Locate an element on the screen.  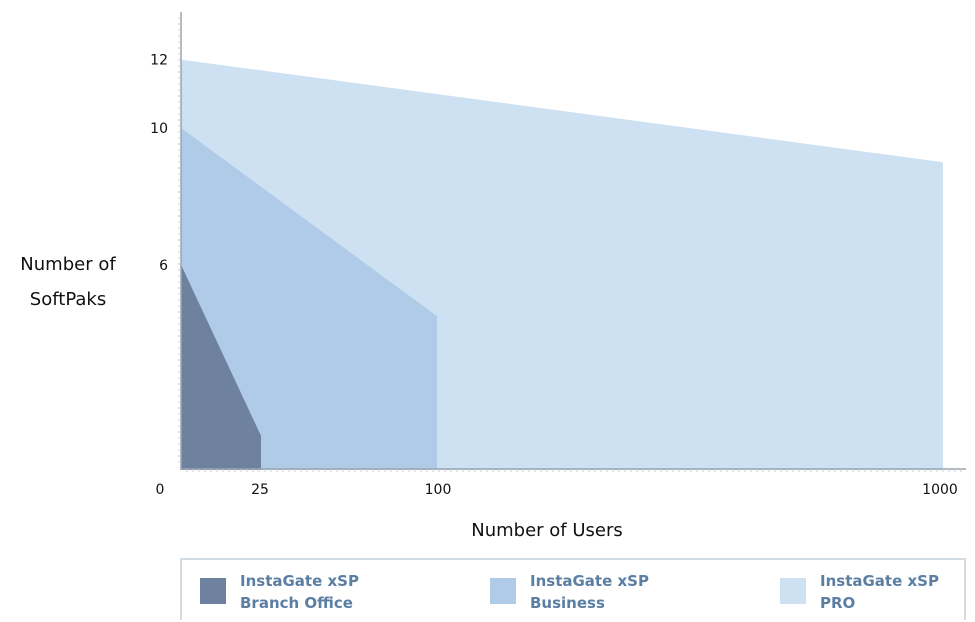
legend-label-pro-line-1: InstaGate xSP is located at coordinates (879, 581).